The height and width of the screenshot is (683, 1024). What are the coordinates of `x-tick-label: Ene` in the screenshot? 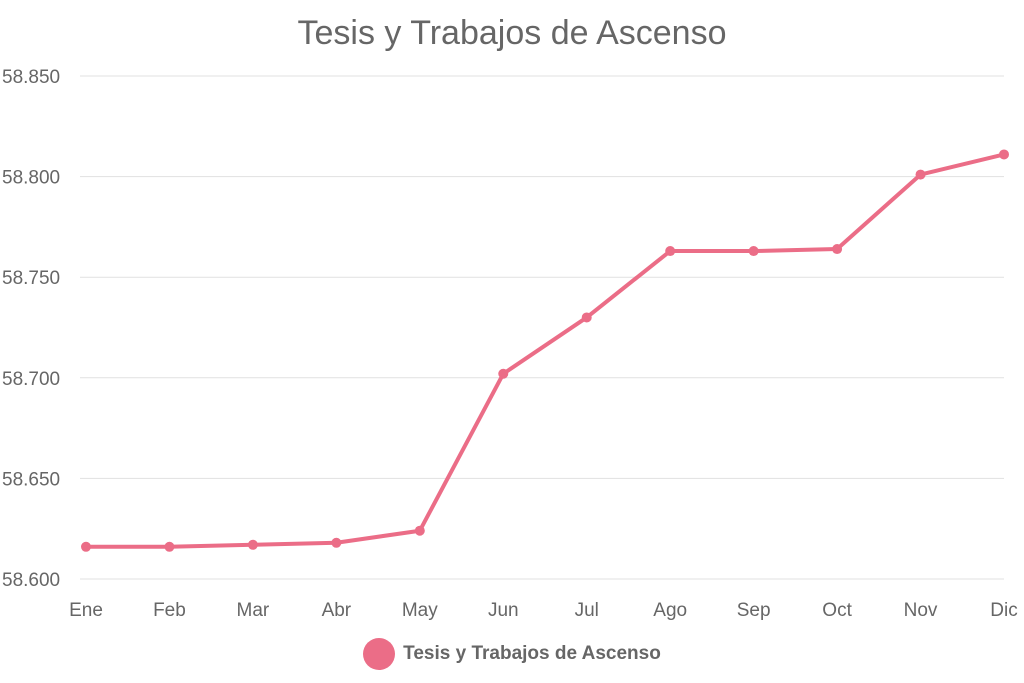 It's located at (86, 610).